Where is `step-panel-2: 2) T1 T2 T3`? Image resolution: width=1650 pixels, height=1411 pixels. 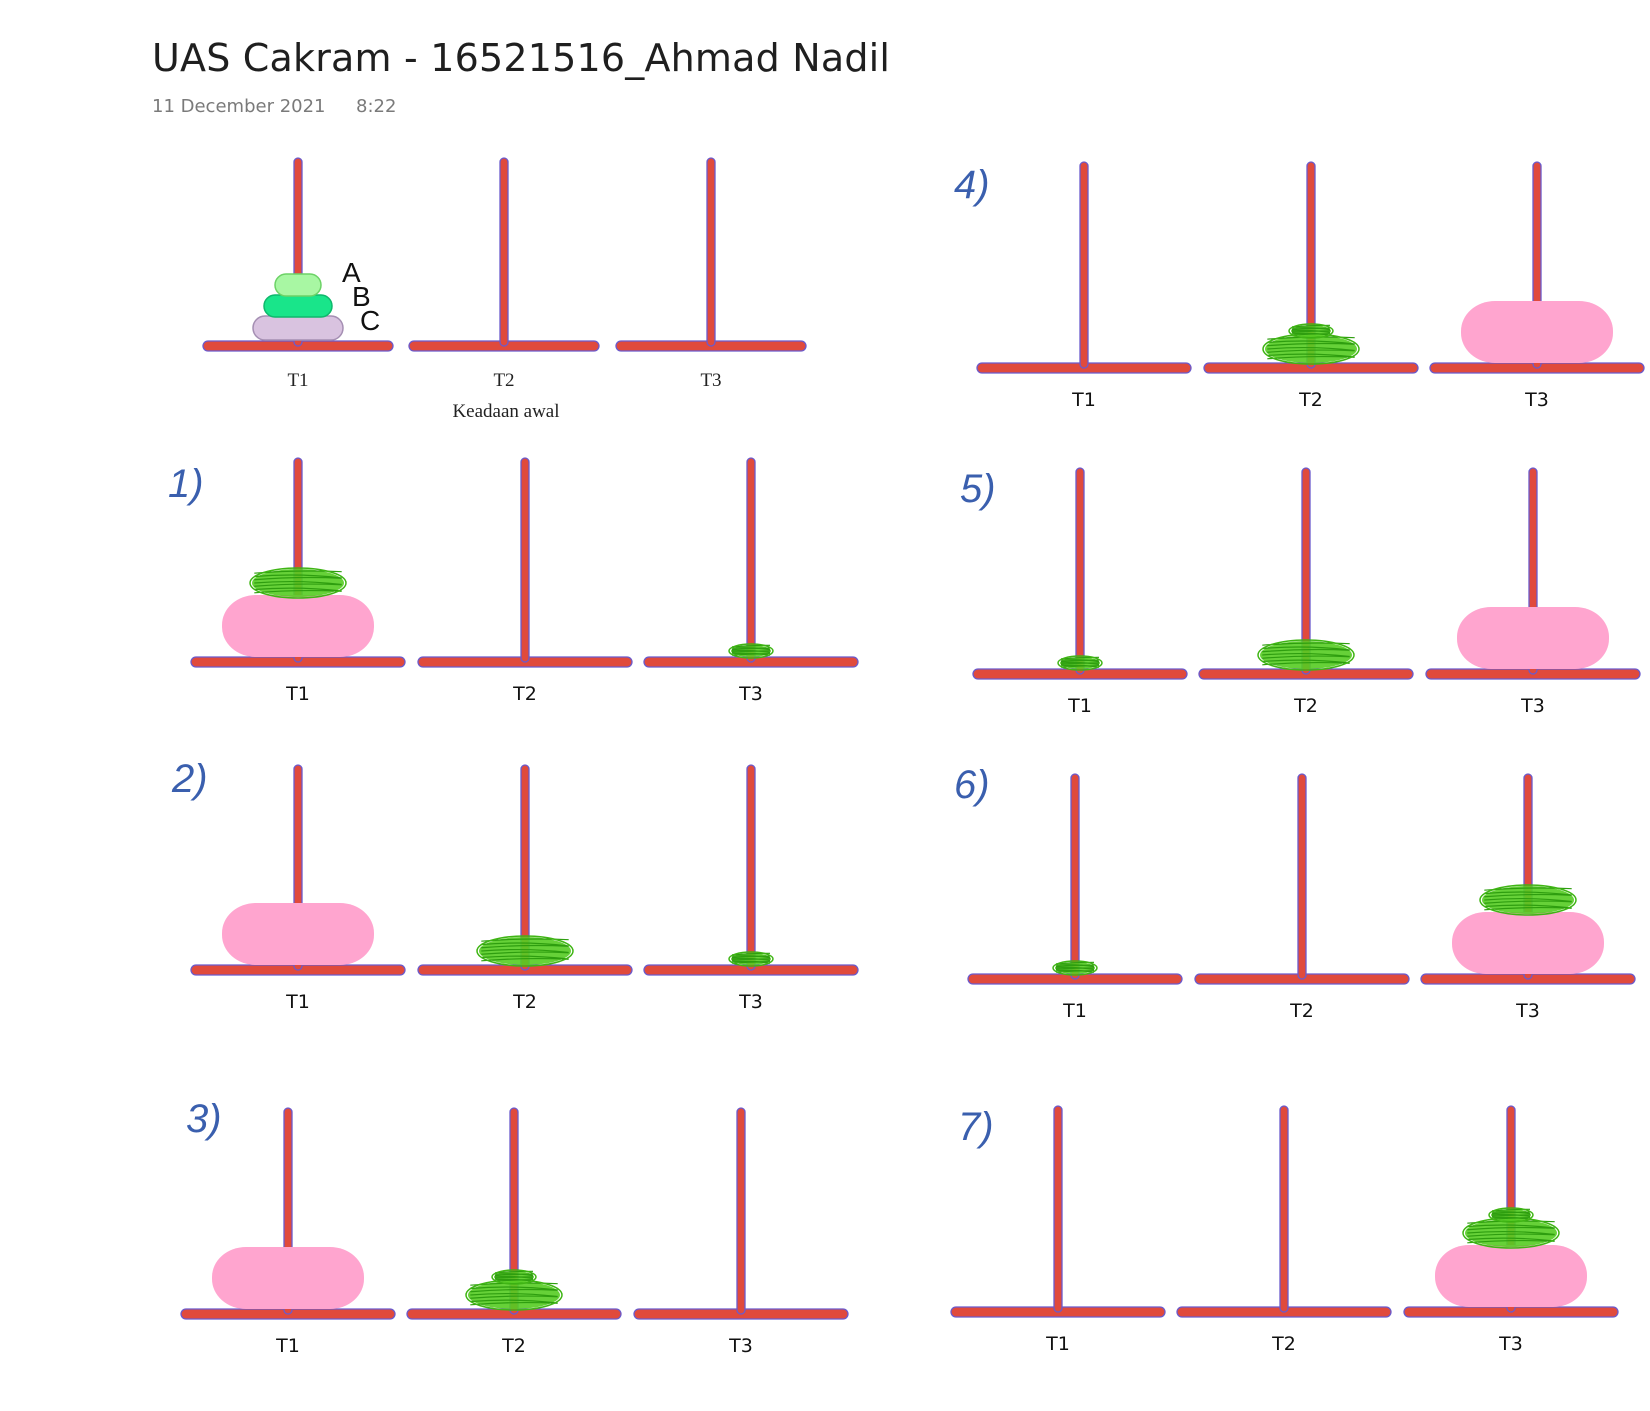
step-panel-2: 2) T1 T2 T3 is located at coordinates (515, 885).